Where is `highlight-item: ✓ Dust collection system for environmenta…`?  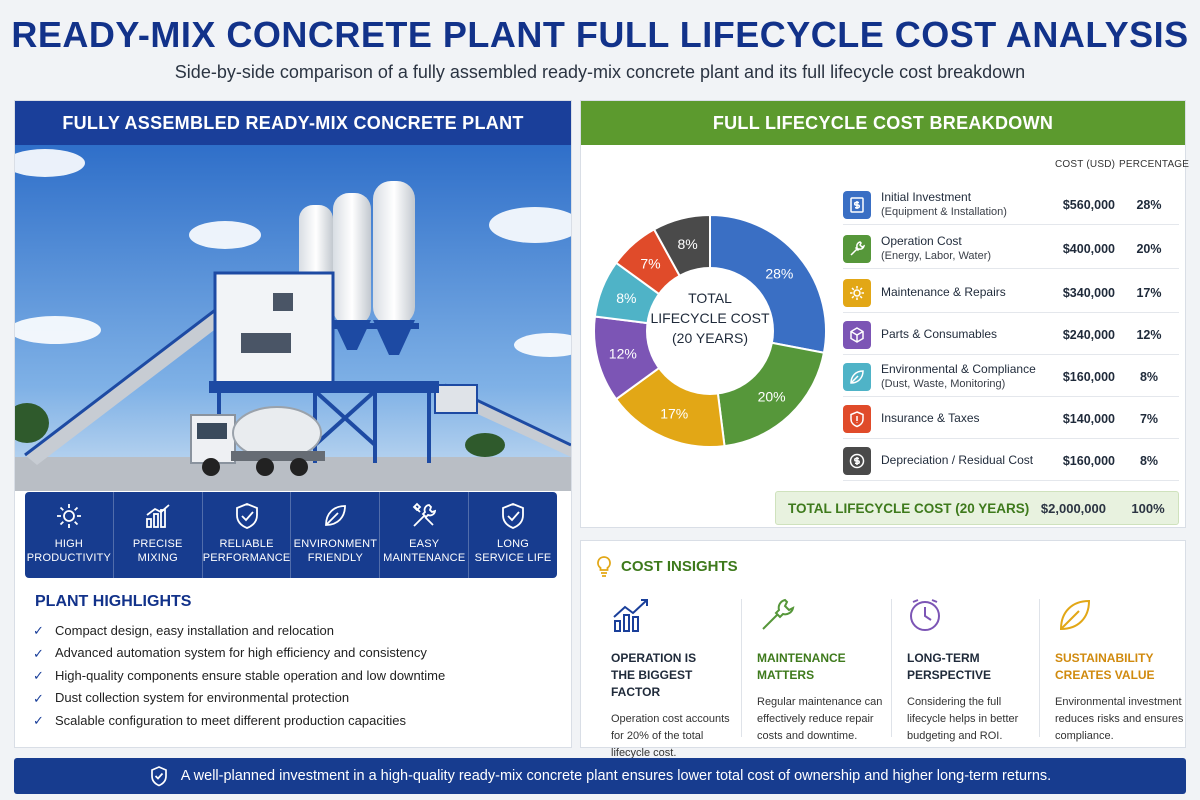 highlight-item: ✓ Dust collection system for environmenta… is located at coordinates (239, 698).